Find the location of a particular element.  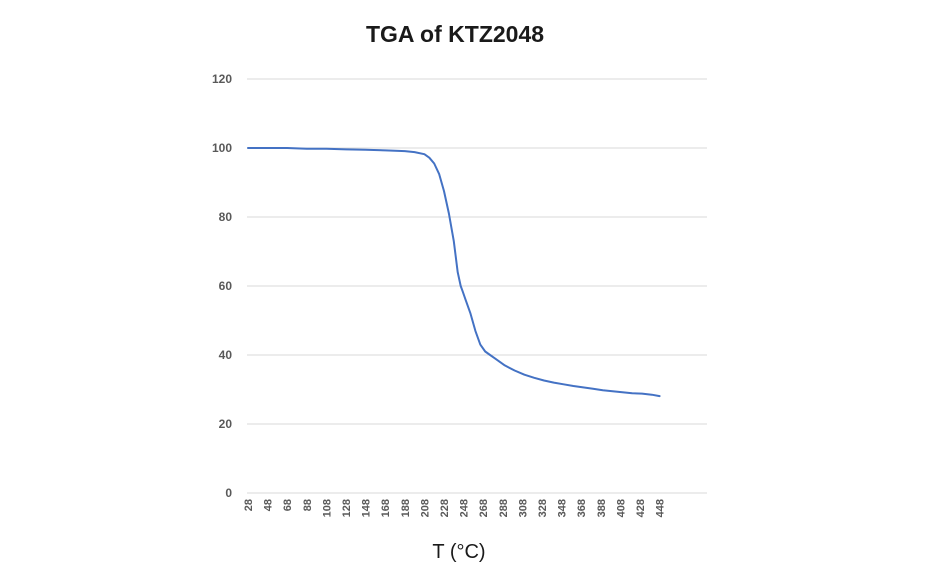

x-tick-label: 28 is located at coordinates (249, 505).